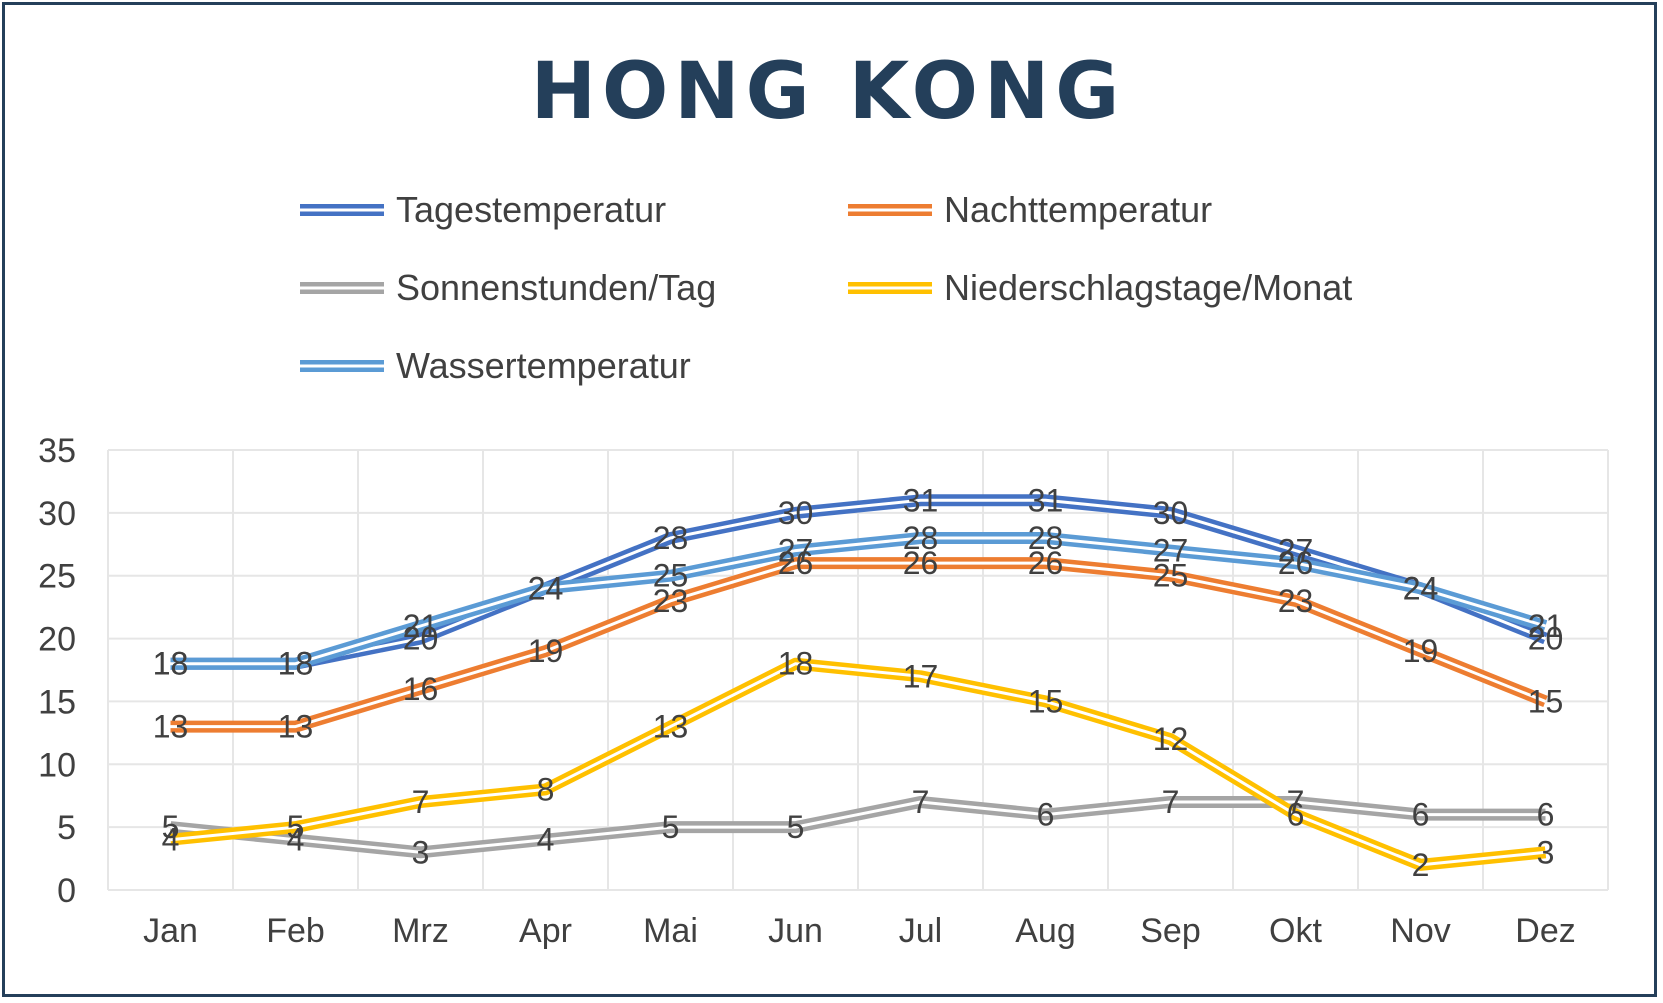  Describe the element at coordinates (1546, 701) in the screenshot. I see `data-label-nachttemperatur: 15` at that location.